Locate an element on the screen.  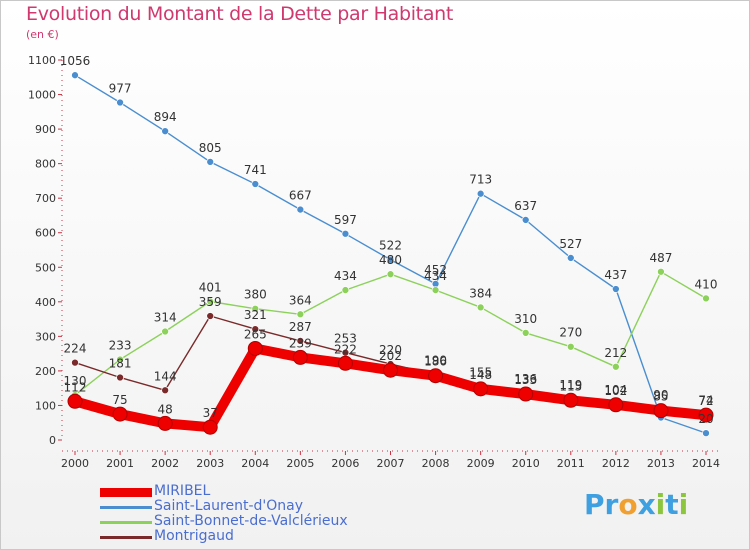
chart-unit-subtitle: (en €) is located at coordinates (42, 34).